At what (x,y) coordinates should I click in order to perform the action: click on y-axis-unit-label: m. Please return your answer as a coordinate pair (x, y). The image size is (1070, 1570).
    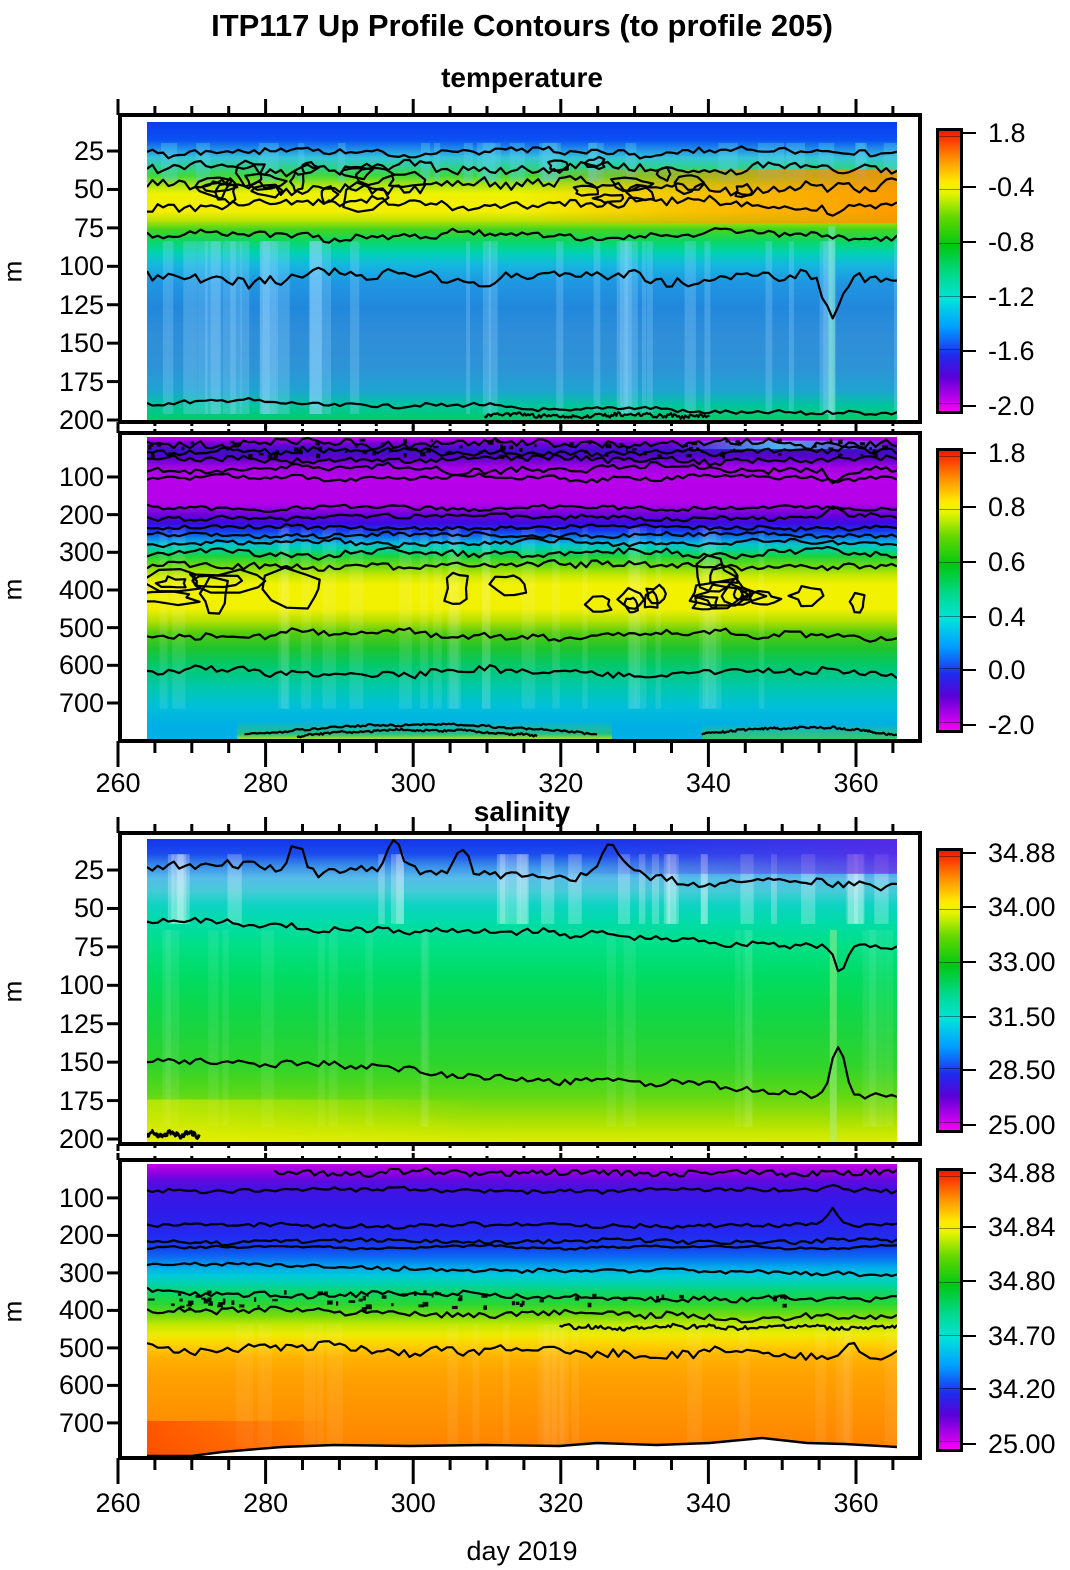
    Looking at the image, I should click on (14, 1311).